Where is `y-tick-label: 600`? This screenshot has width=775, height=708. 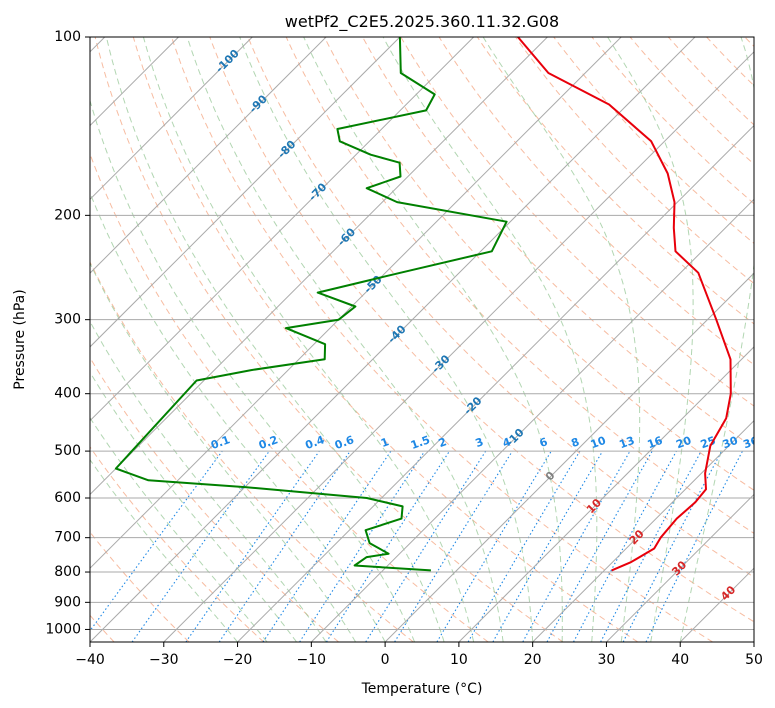
y-tick-label: 600 is located at coordinates (67, 498).